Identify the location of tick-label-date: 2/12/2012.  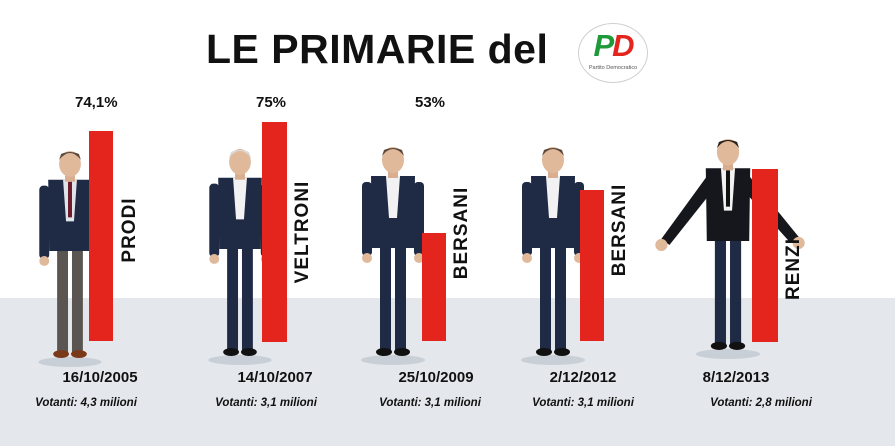
(583, 377).